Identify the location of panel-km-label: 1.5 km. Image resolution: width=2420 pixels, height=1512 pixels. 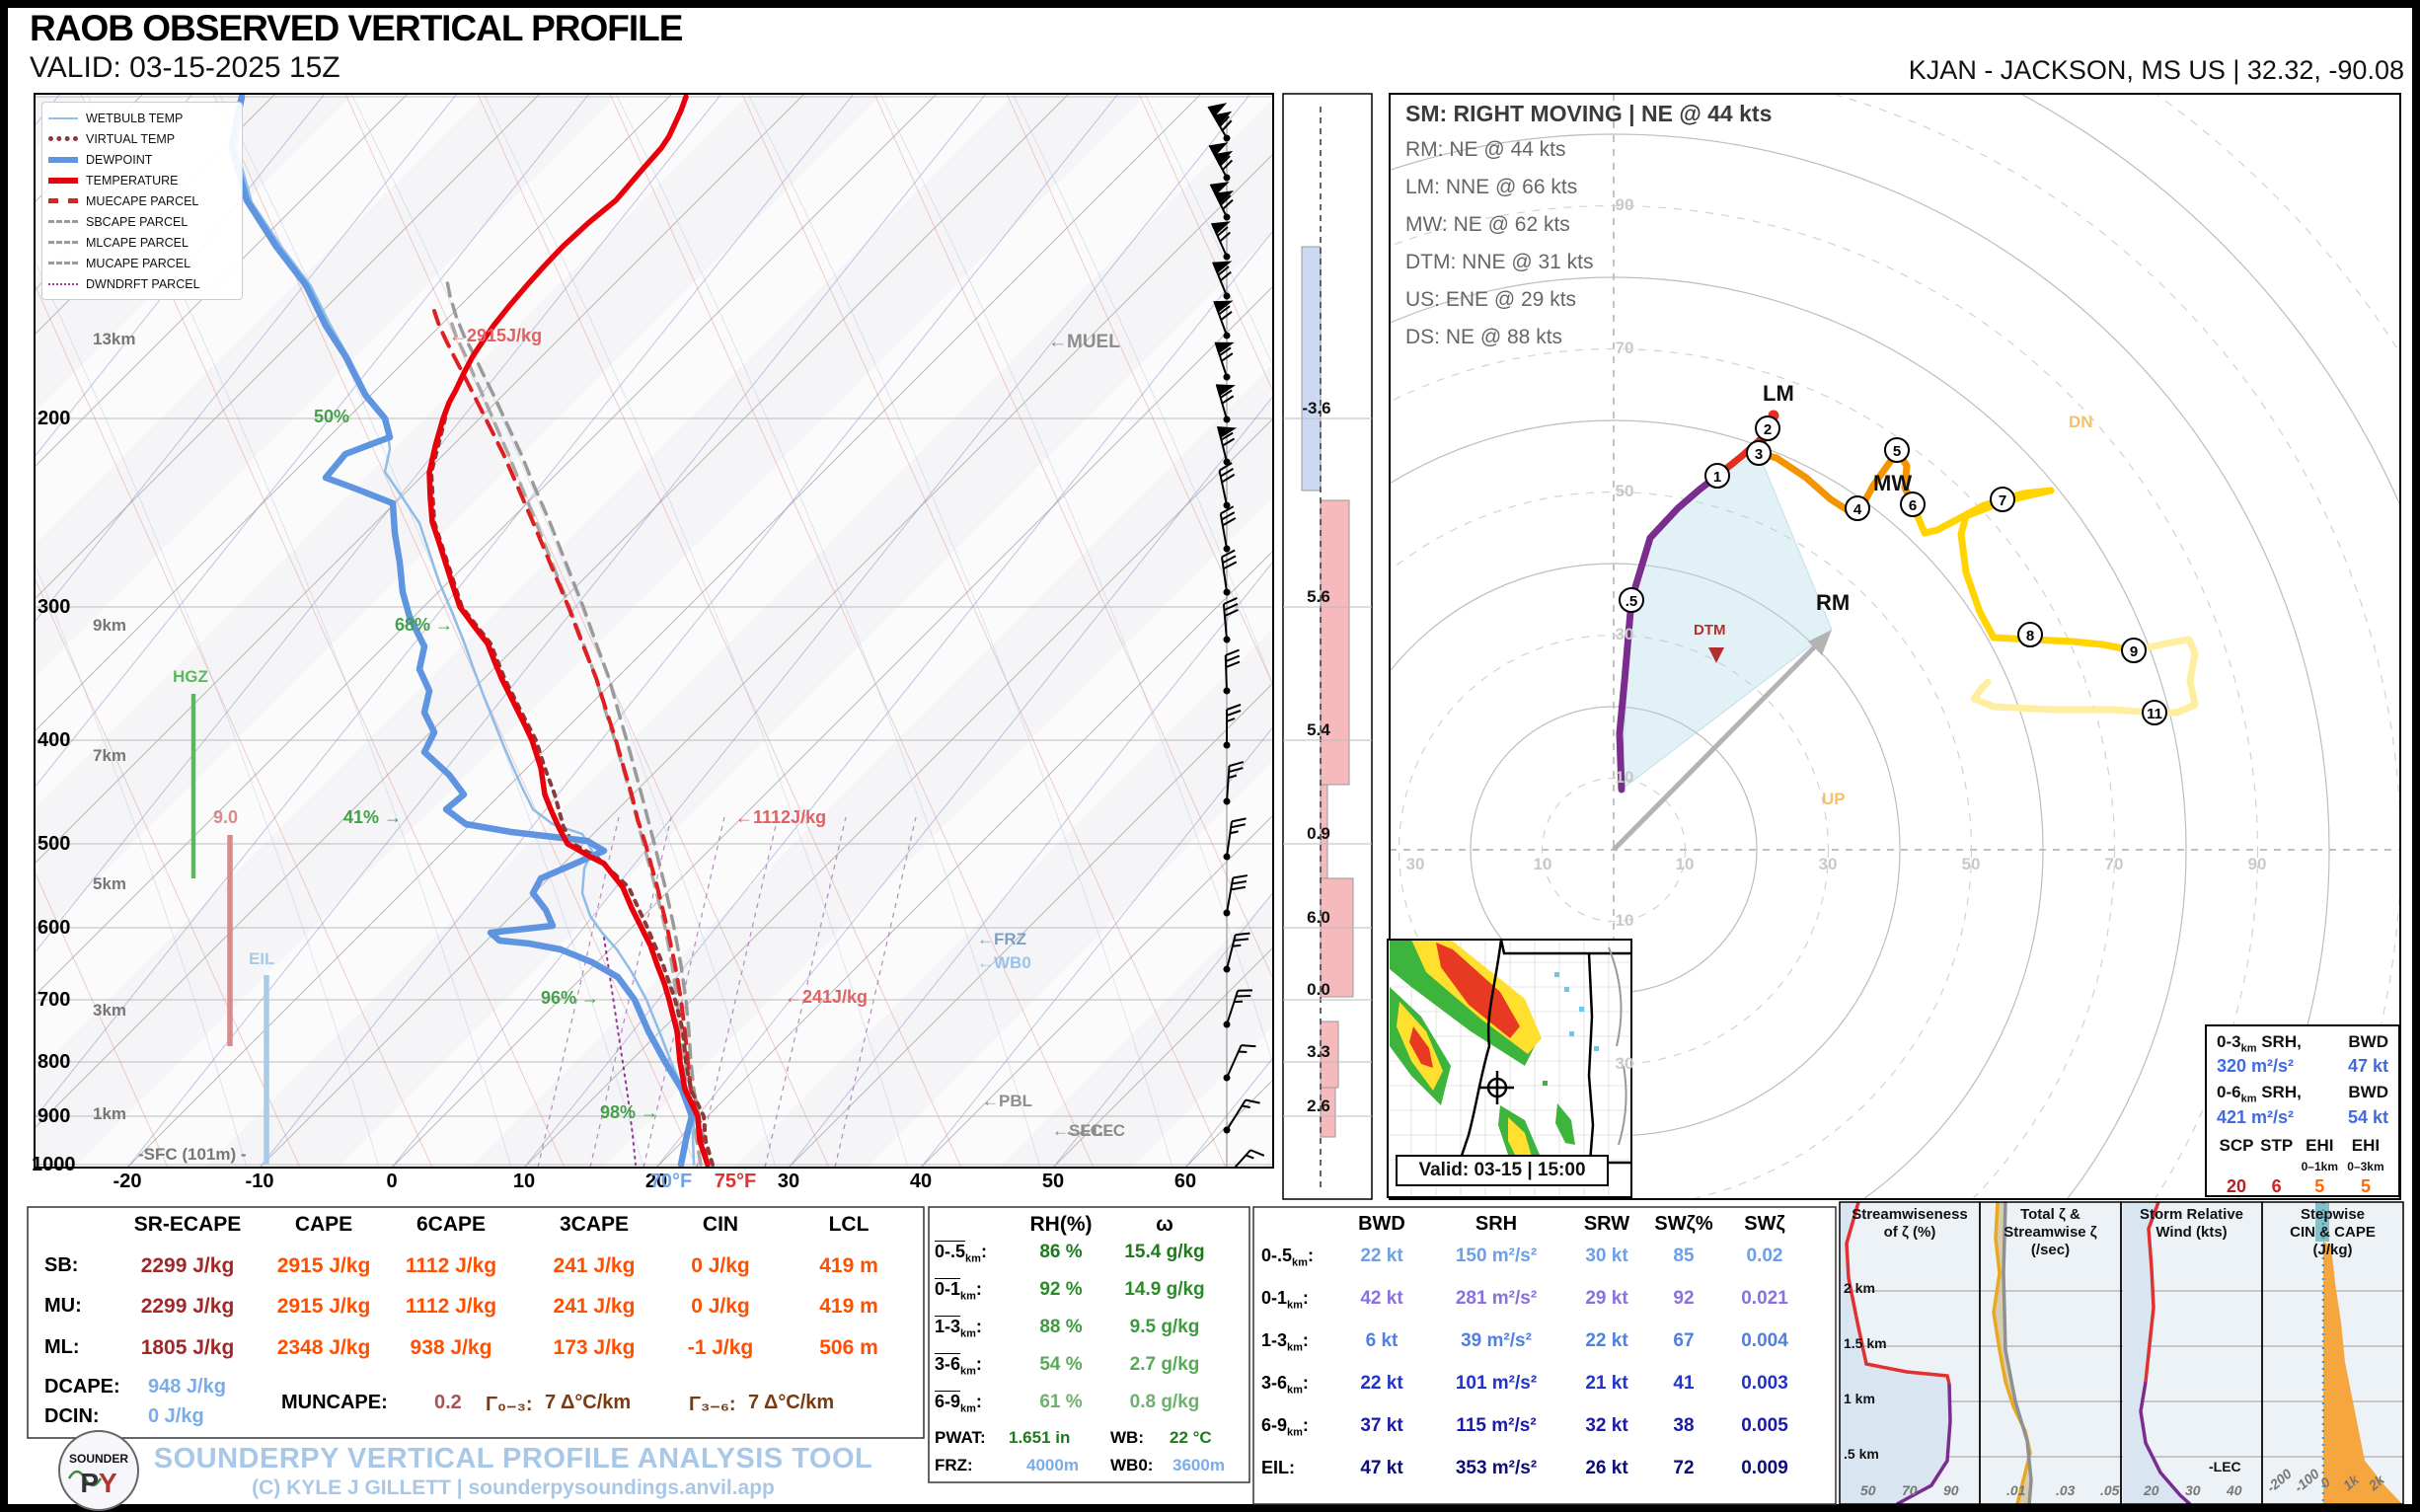
(1865, 1343).